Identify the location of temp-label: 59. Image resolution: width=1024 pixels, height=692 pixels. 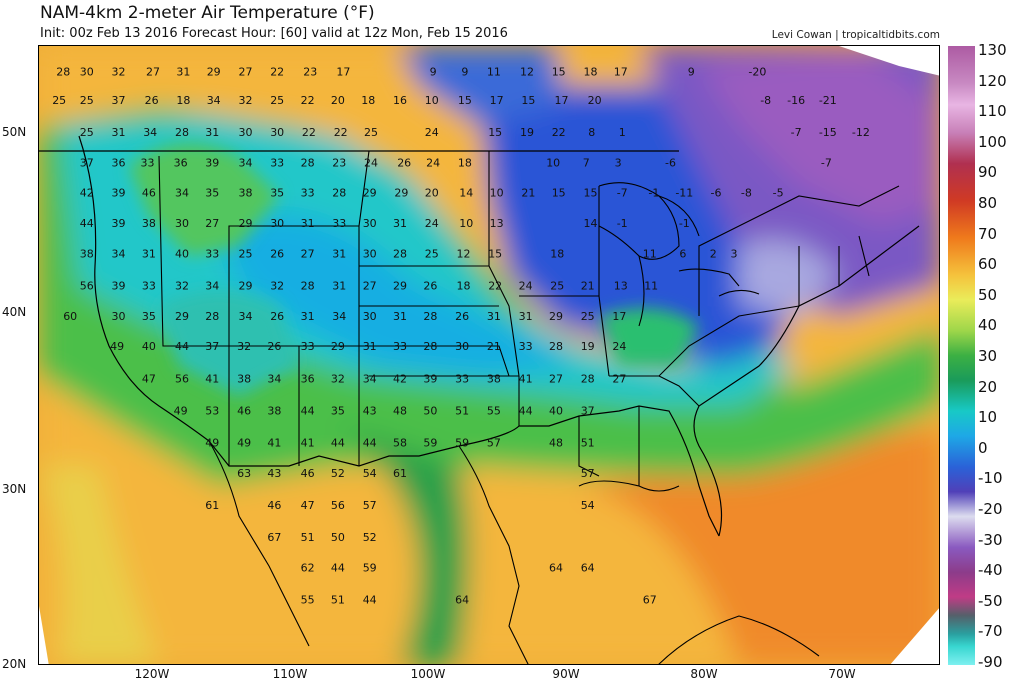
(370, 568).